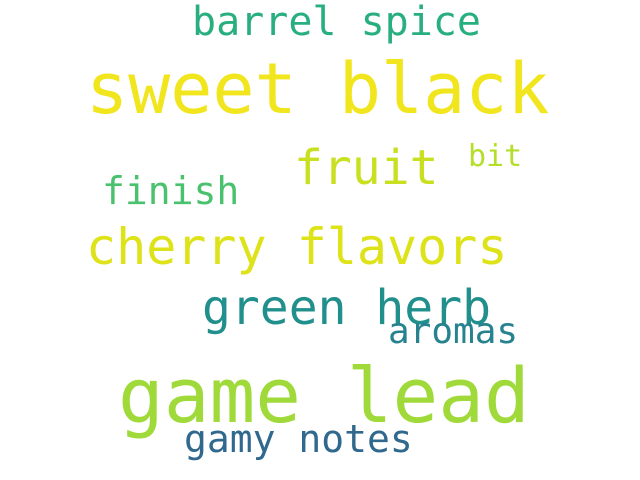 This screenshot has height=480, width=640. Describe the element at coordinates (324, 395) in the screenshot. I see `word-game-lead: game lead` at that location.